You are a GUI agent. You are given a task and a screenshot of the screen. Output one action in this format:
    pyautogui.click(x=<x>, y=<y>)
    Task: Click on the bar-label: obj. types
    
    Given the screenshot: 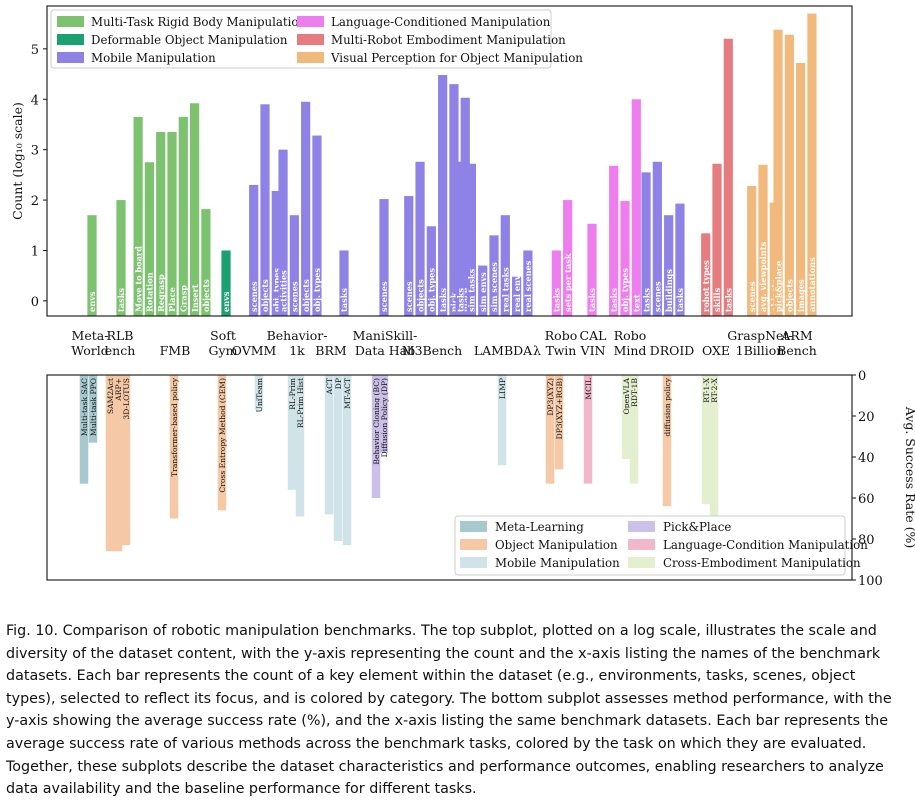 What is the action you would take?
    pyautogui.click(x=317, y=290)
    